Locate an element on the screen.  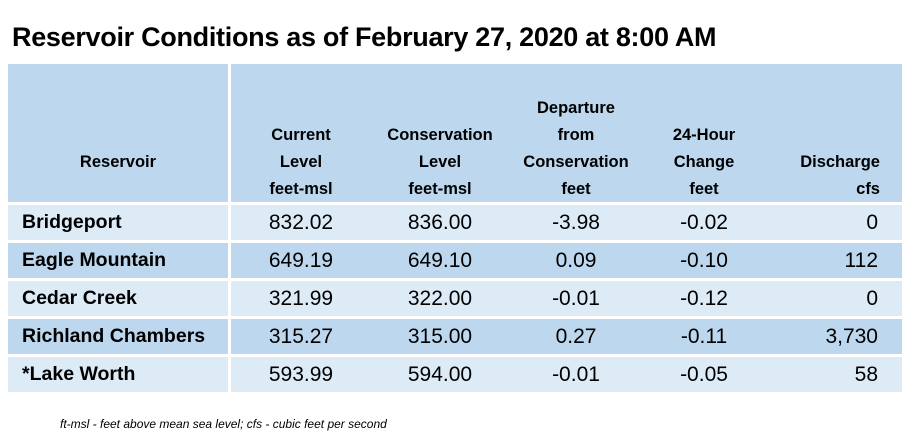
unit-discharge: cfs is located at coordinates (833, 190).